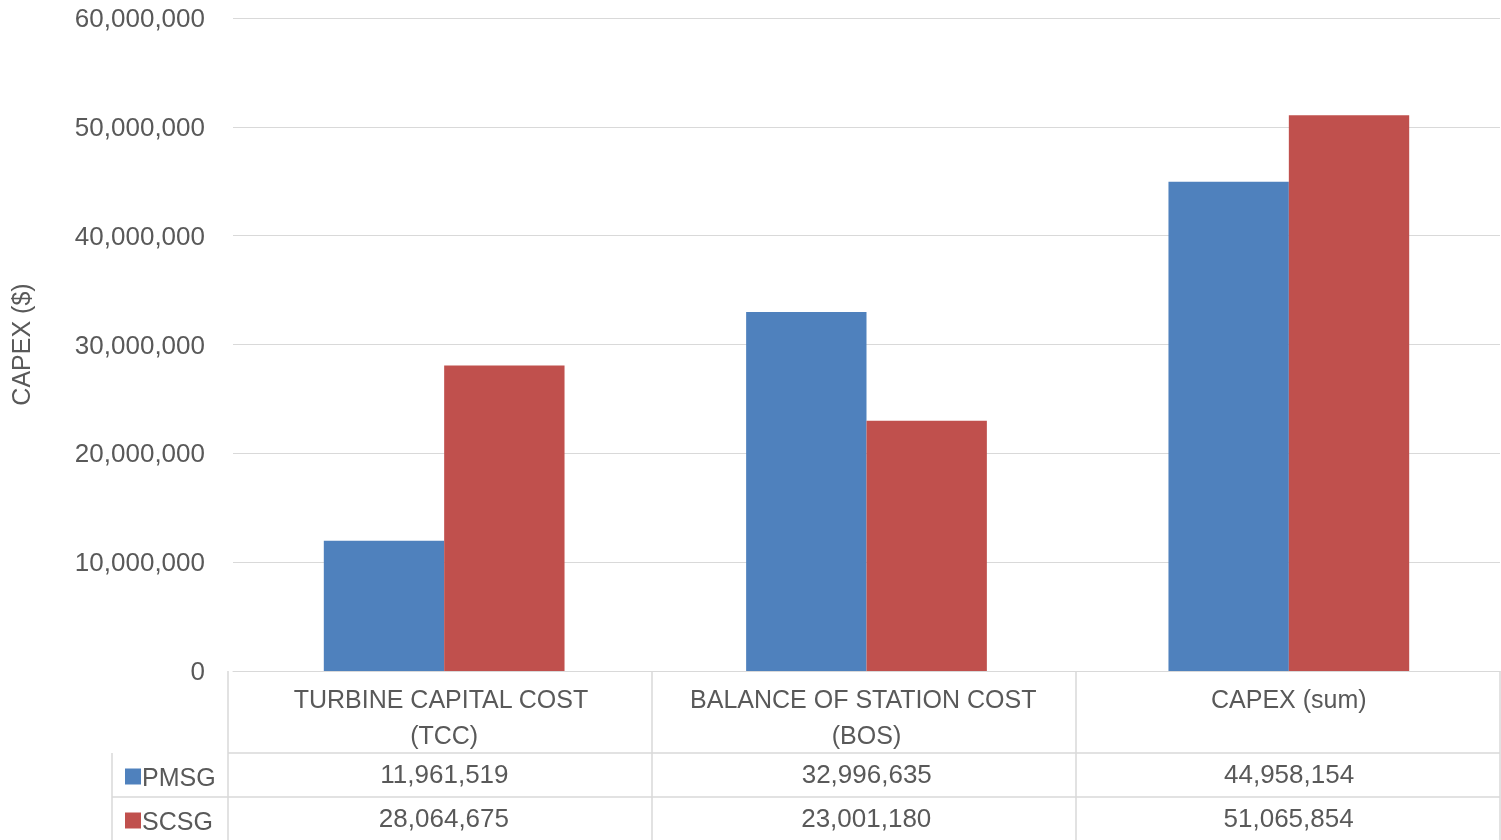 This screenshot has height=840, width=1501. I want to click on y-tick-label: 0, so click(197, 671).